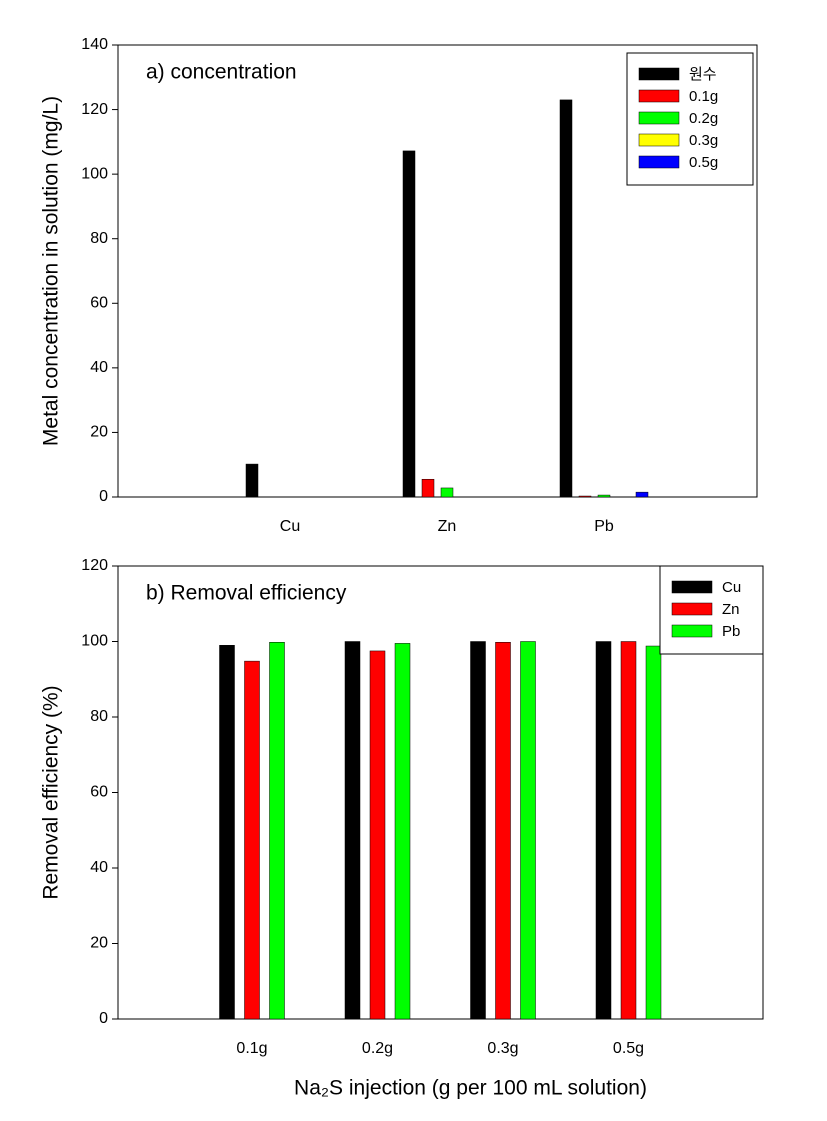 Image resolution: width=827 pixels, height=1121 pixels. I want to click on legend-label: 원수, so click(703, 74).